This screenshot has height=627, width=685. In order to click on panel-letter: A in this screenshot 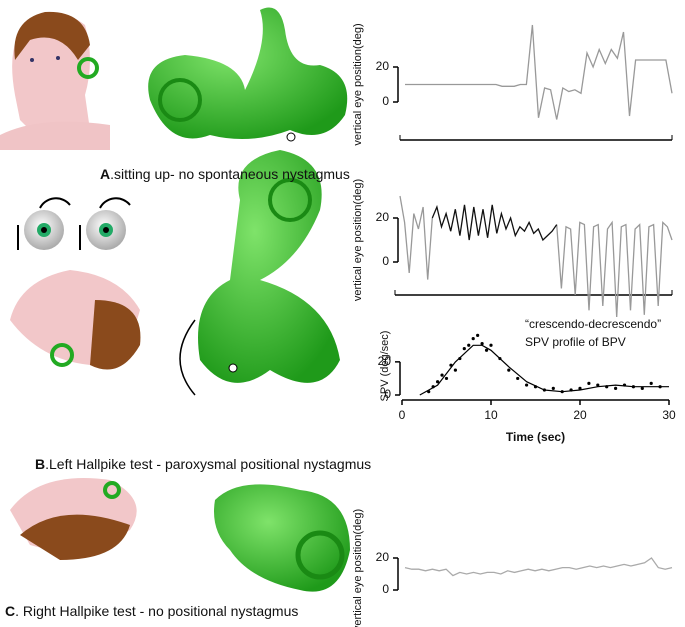, I will do `click(105, 174)`.